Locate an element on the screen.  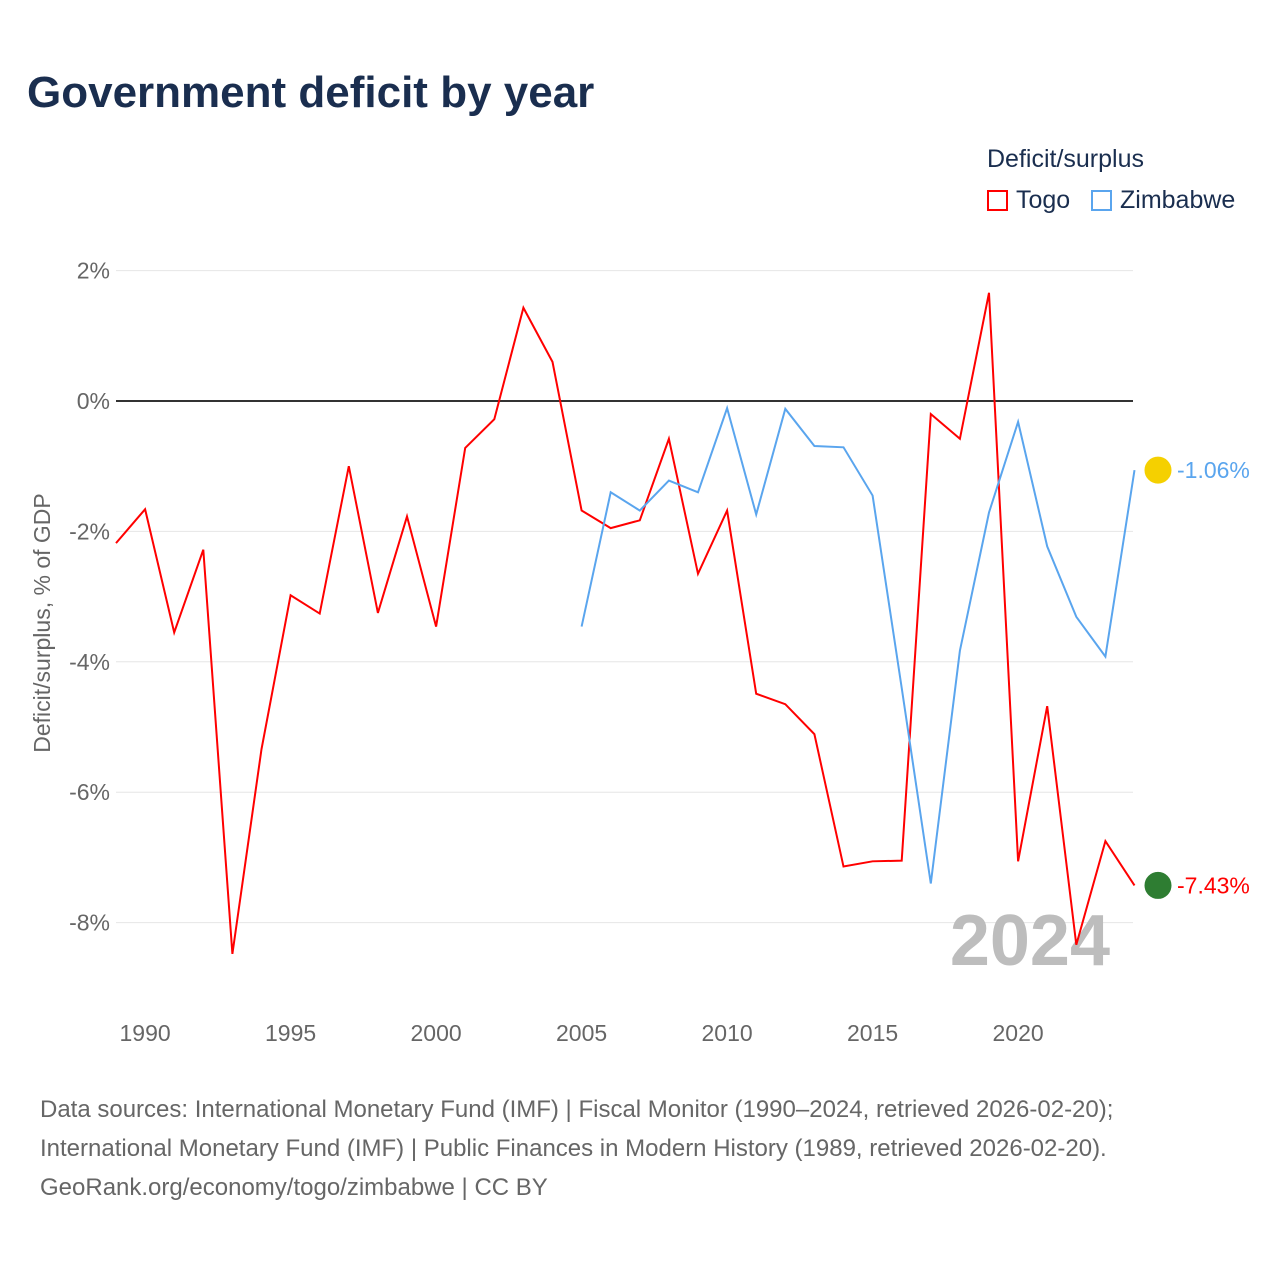
y-tick-label: 2% is located at coordinates (93, 271).